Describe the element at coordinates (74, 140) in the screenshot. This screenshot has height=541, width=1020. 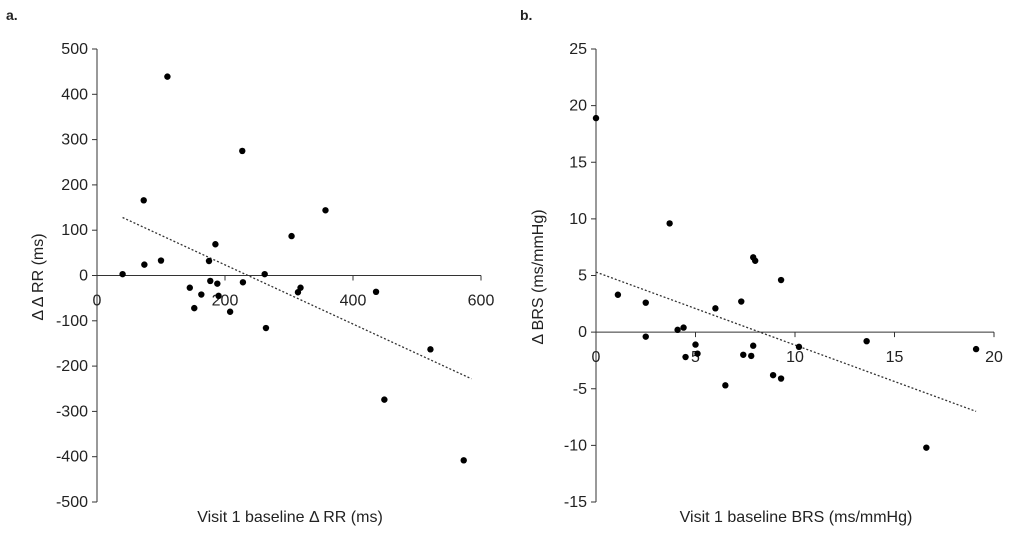
I see `y-tick-label: 300` at that location.